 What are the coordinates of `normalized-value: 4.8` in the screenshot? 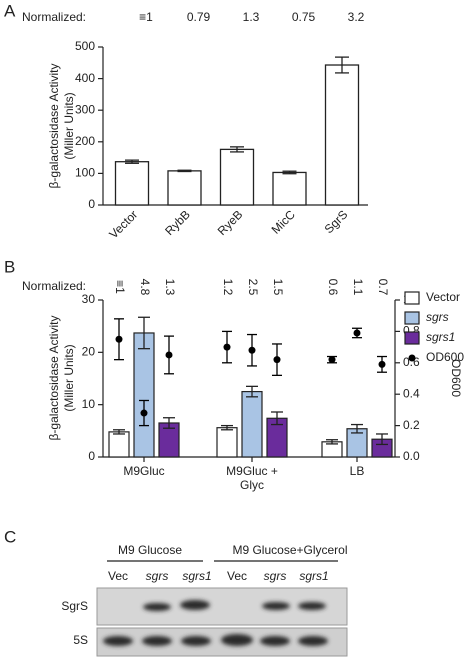 It's located at (145, 287).